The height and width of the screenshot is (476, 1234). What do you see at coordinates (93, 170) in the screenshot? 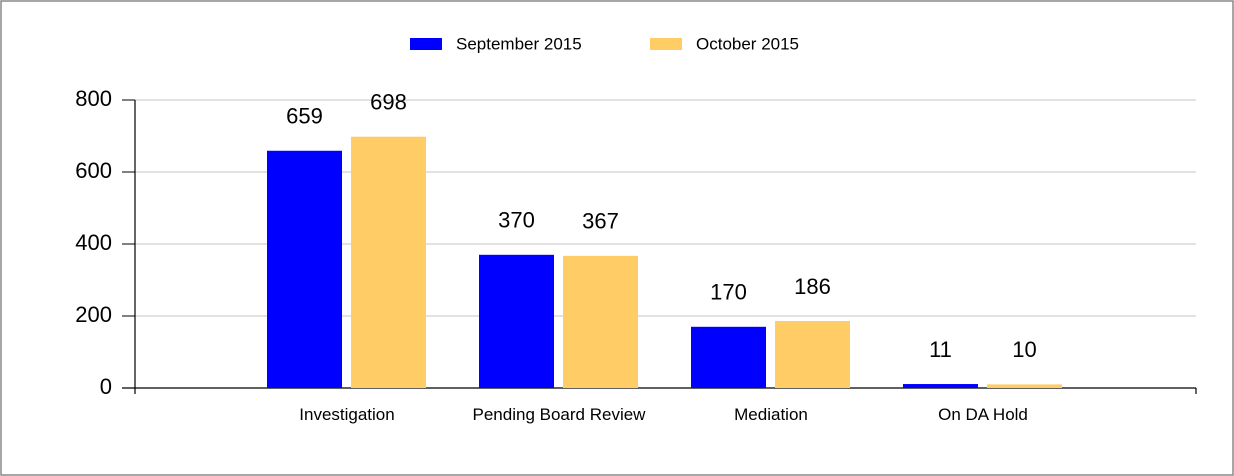
I see `y-tick-label: 600` at bounding box center [93, 170].